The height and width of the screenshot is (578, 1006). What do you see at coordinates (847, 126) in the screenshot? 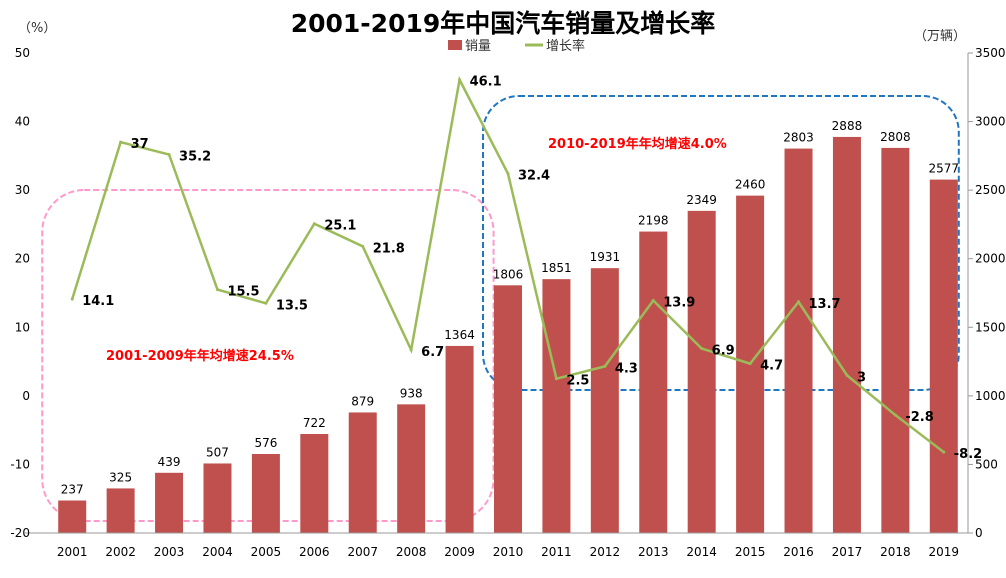
I see `bar-label-2017: 2888` at bounding box center [847, 126].